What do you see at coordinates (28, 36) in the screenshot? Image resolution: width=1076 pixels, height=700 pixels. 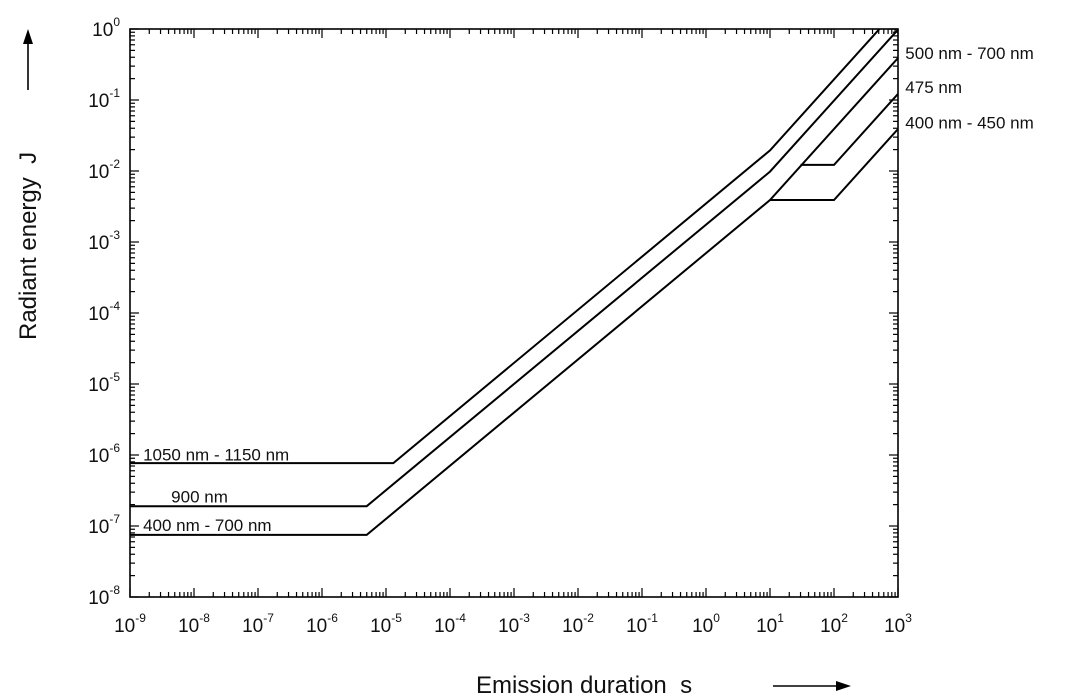 I see `y-axis-arrow-head` at bounding box center [28, 36].